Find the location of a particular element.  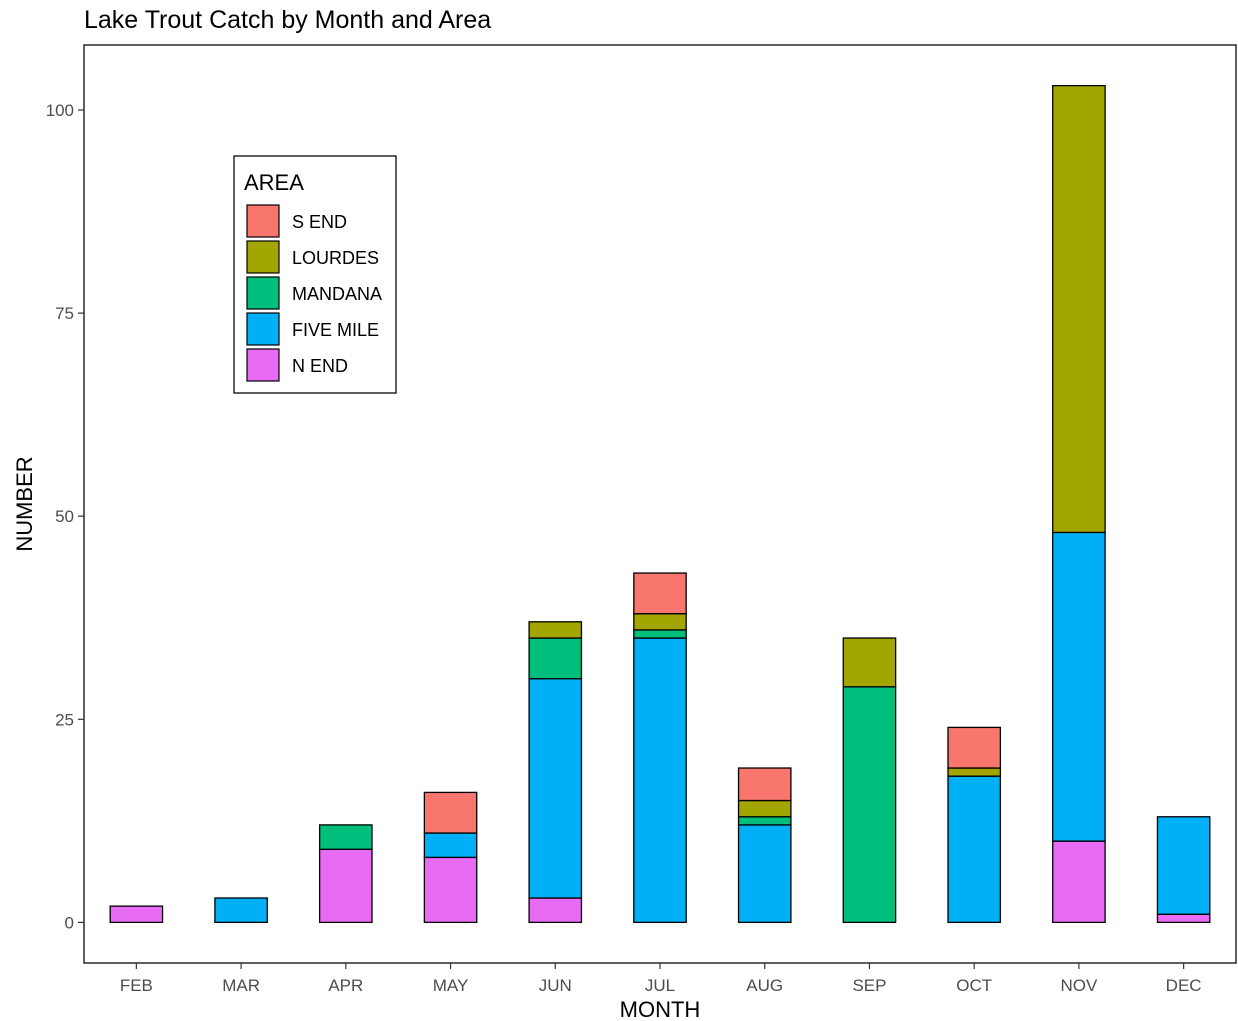

bar-mar-five-mile is located at coordinates (241, 910).